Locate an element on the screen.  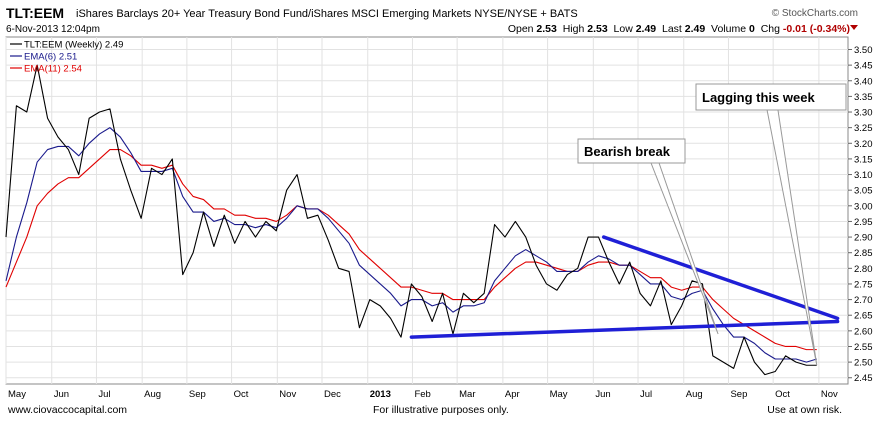
y-tick-label: 3.40 is located at coordinates (863, 81).